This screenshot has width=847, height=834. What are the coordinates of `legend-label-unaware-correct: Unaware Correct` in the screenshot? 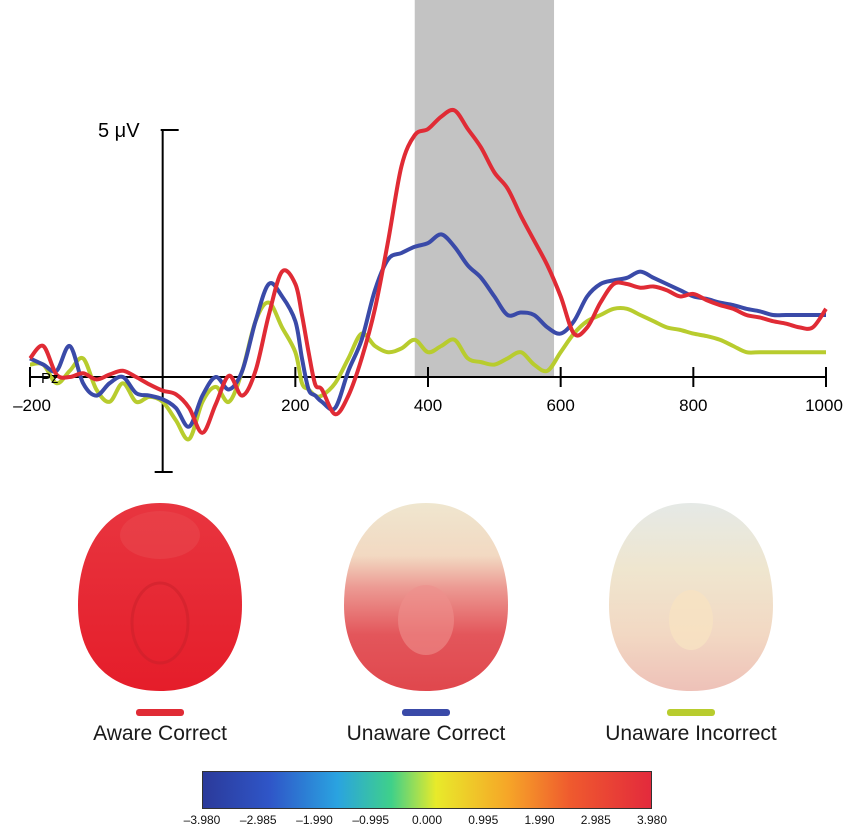 It's located at (426, 733).